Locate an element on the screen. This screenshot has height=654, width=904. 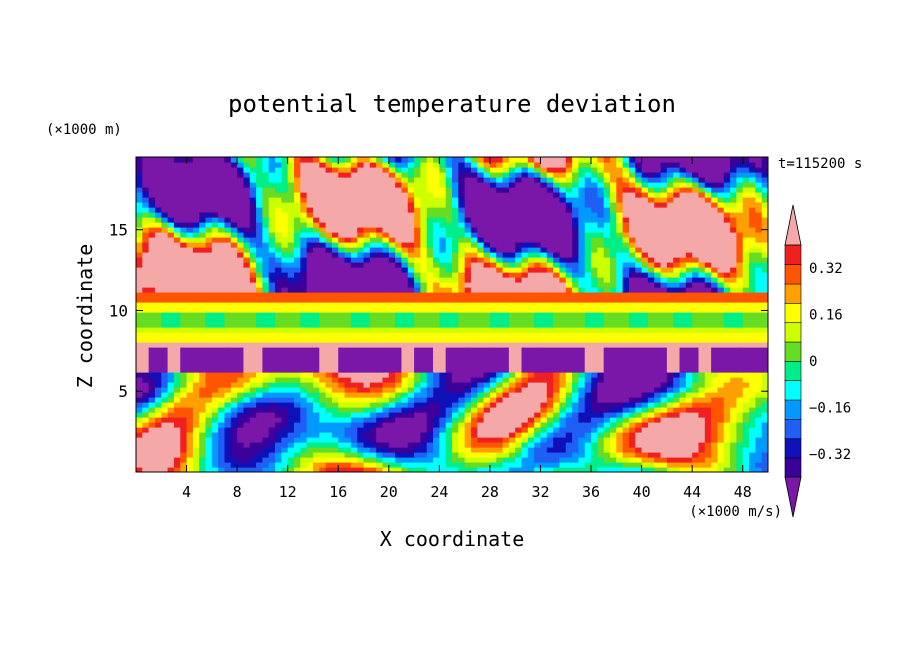
colorbar-tick-label: −0.32 is located at coordinates (830, 455).